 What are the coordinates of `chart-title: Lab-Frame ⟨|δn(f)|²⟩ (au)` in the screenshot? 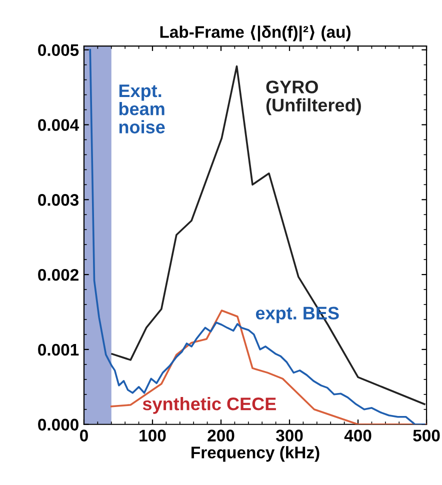 It's located at (255, 33).